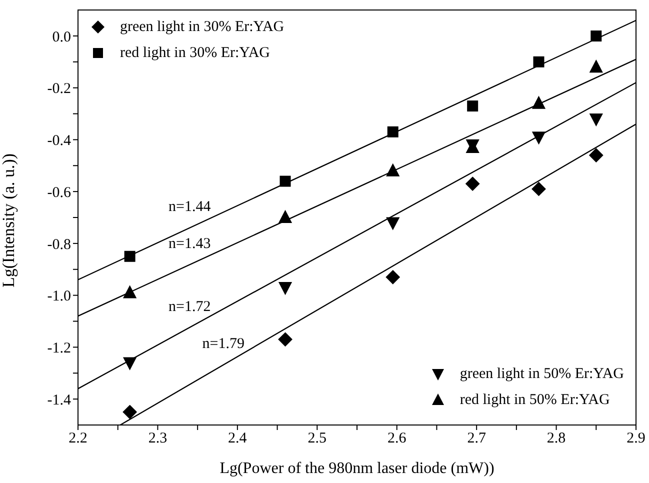 This screenshot has height=483, width=649. What do you see at coordinates (59, 244) in the screenshot?
I see `y-tick-label: -0.8` at bounding box center [59, 244].